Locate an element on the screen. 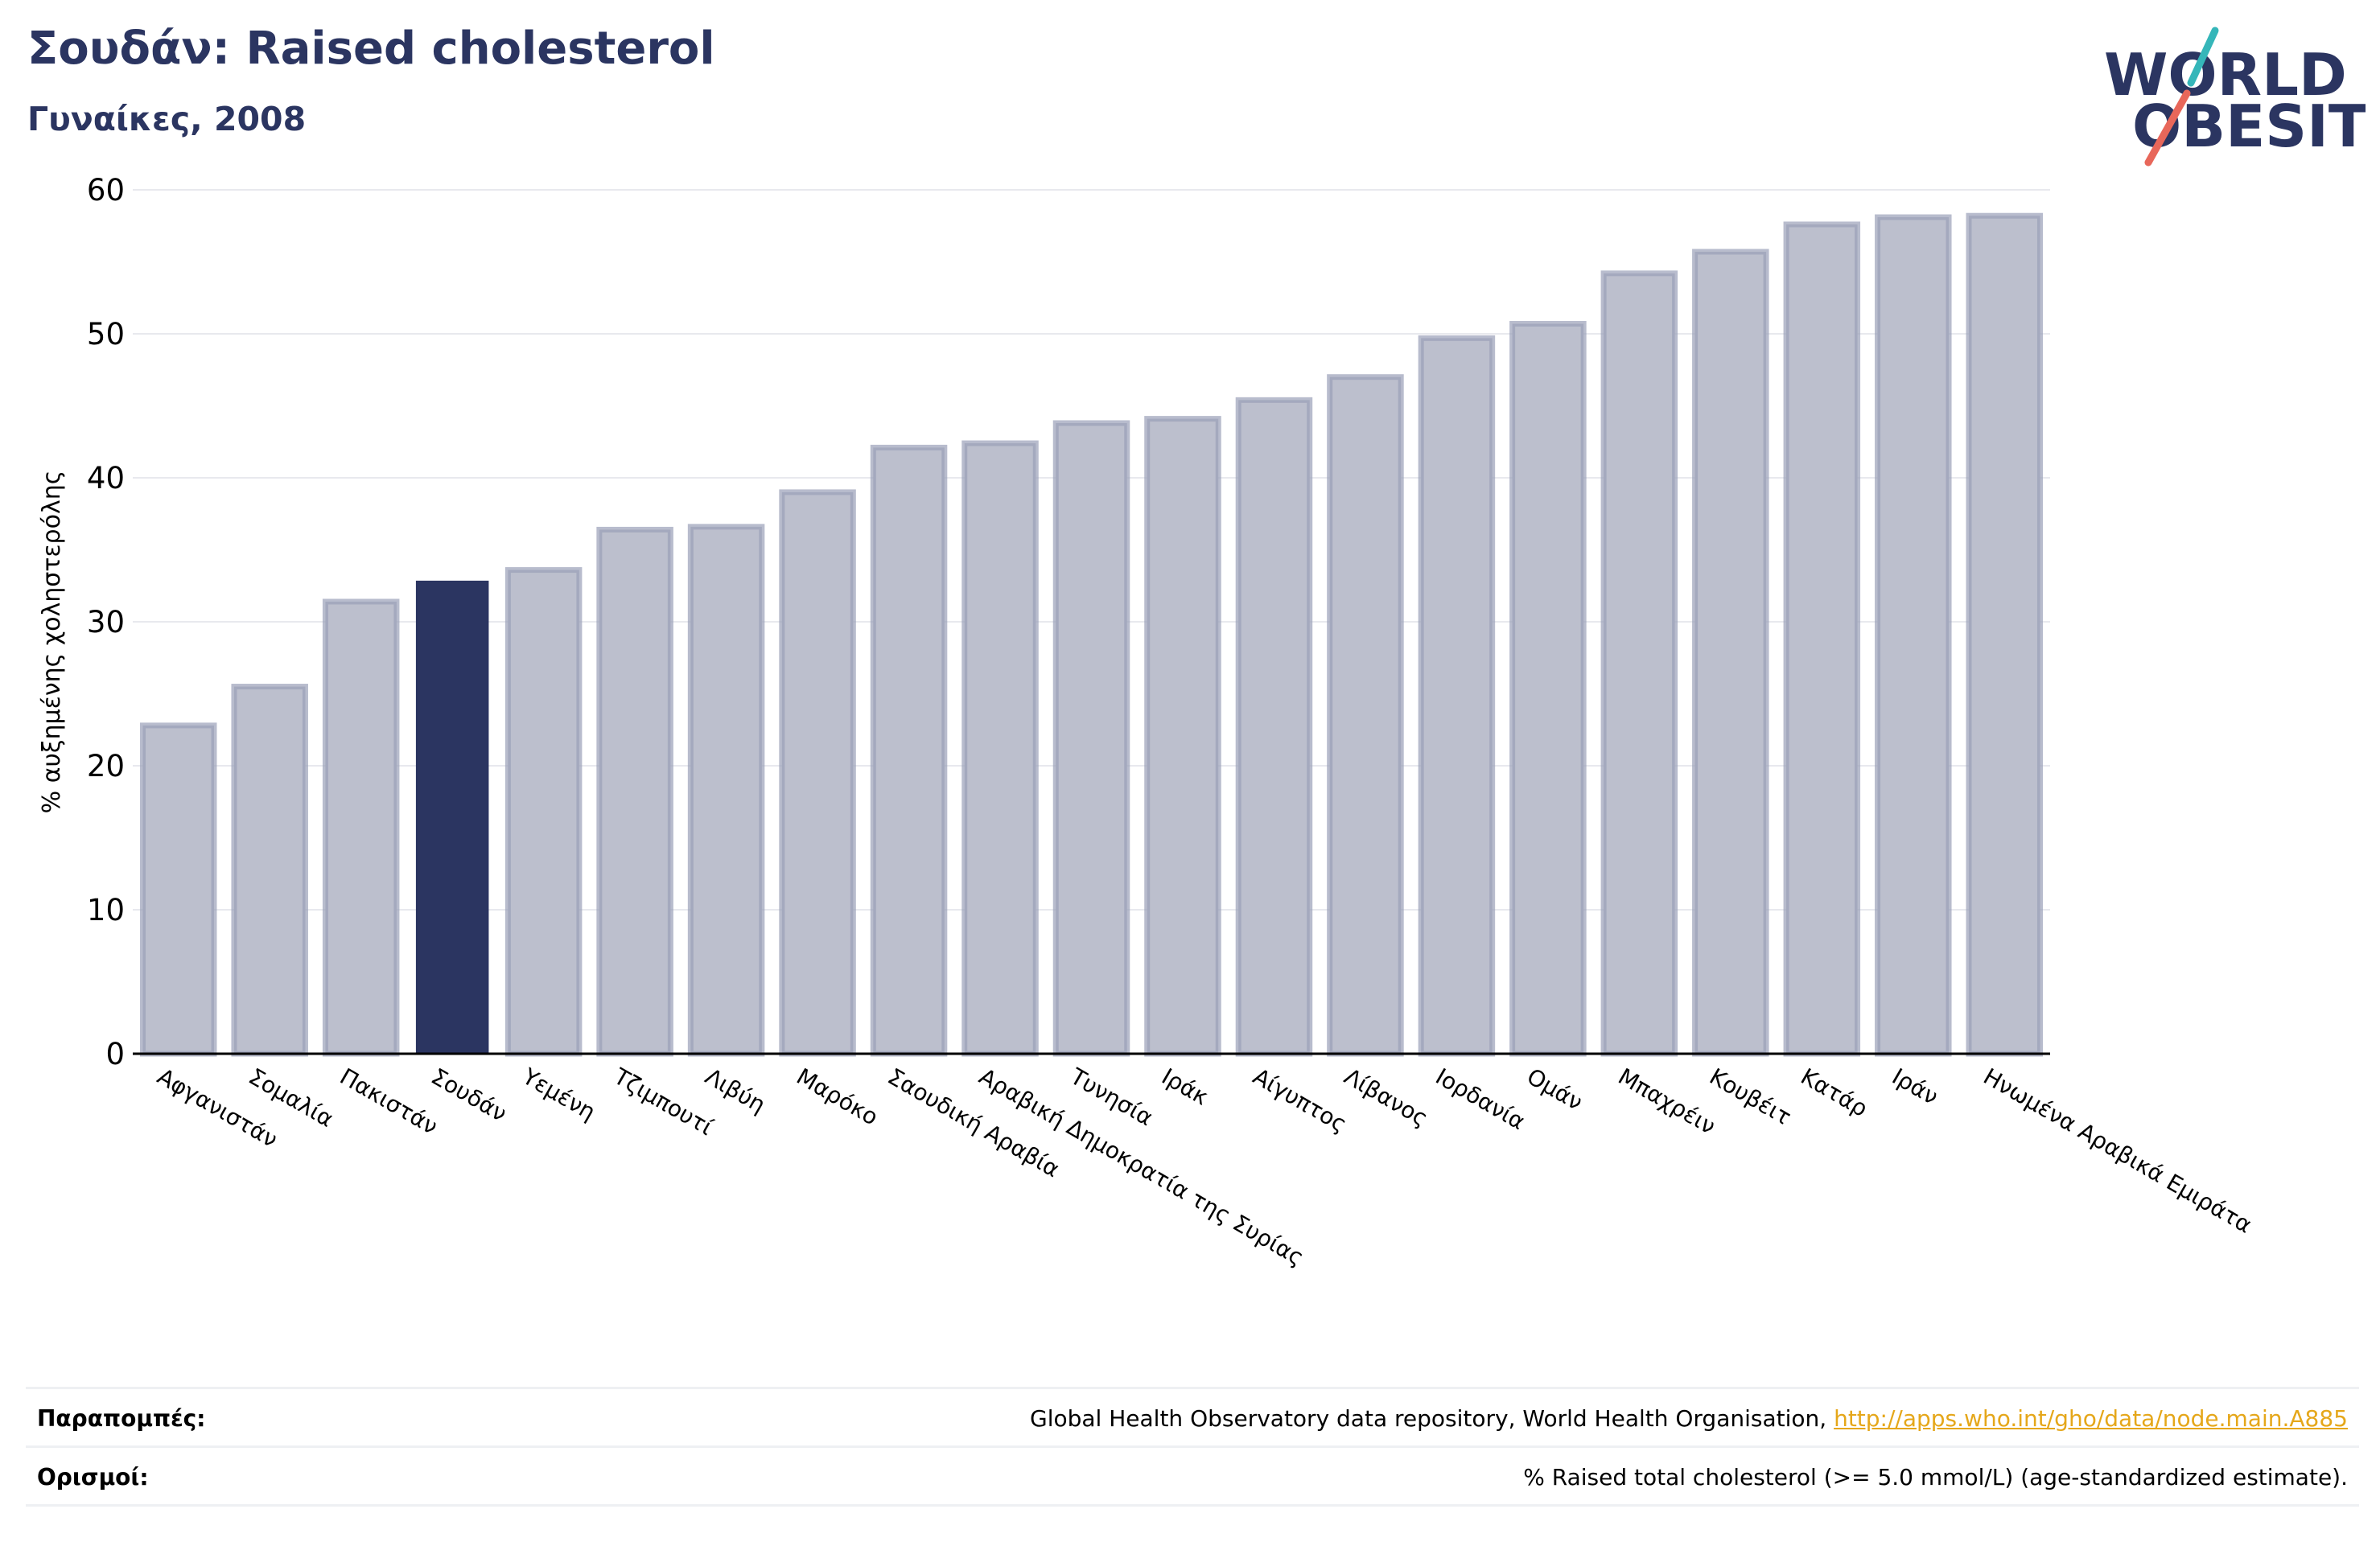 This screenshot has height=1542, width=2380. chart-subtitle: Γυναίκες, 2008 is located at coordinates (167, 119).